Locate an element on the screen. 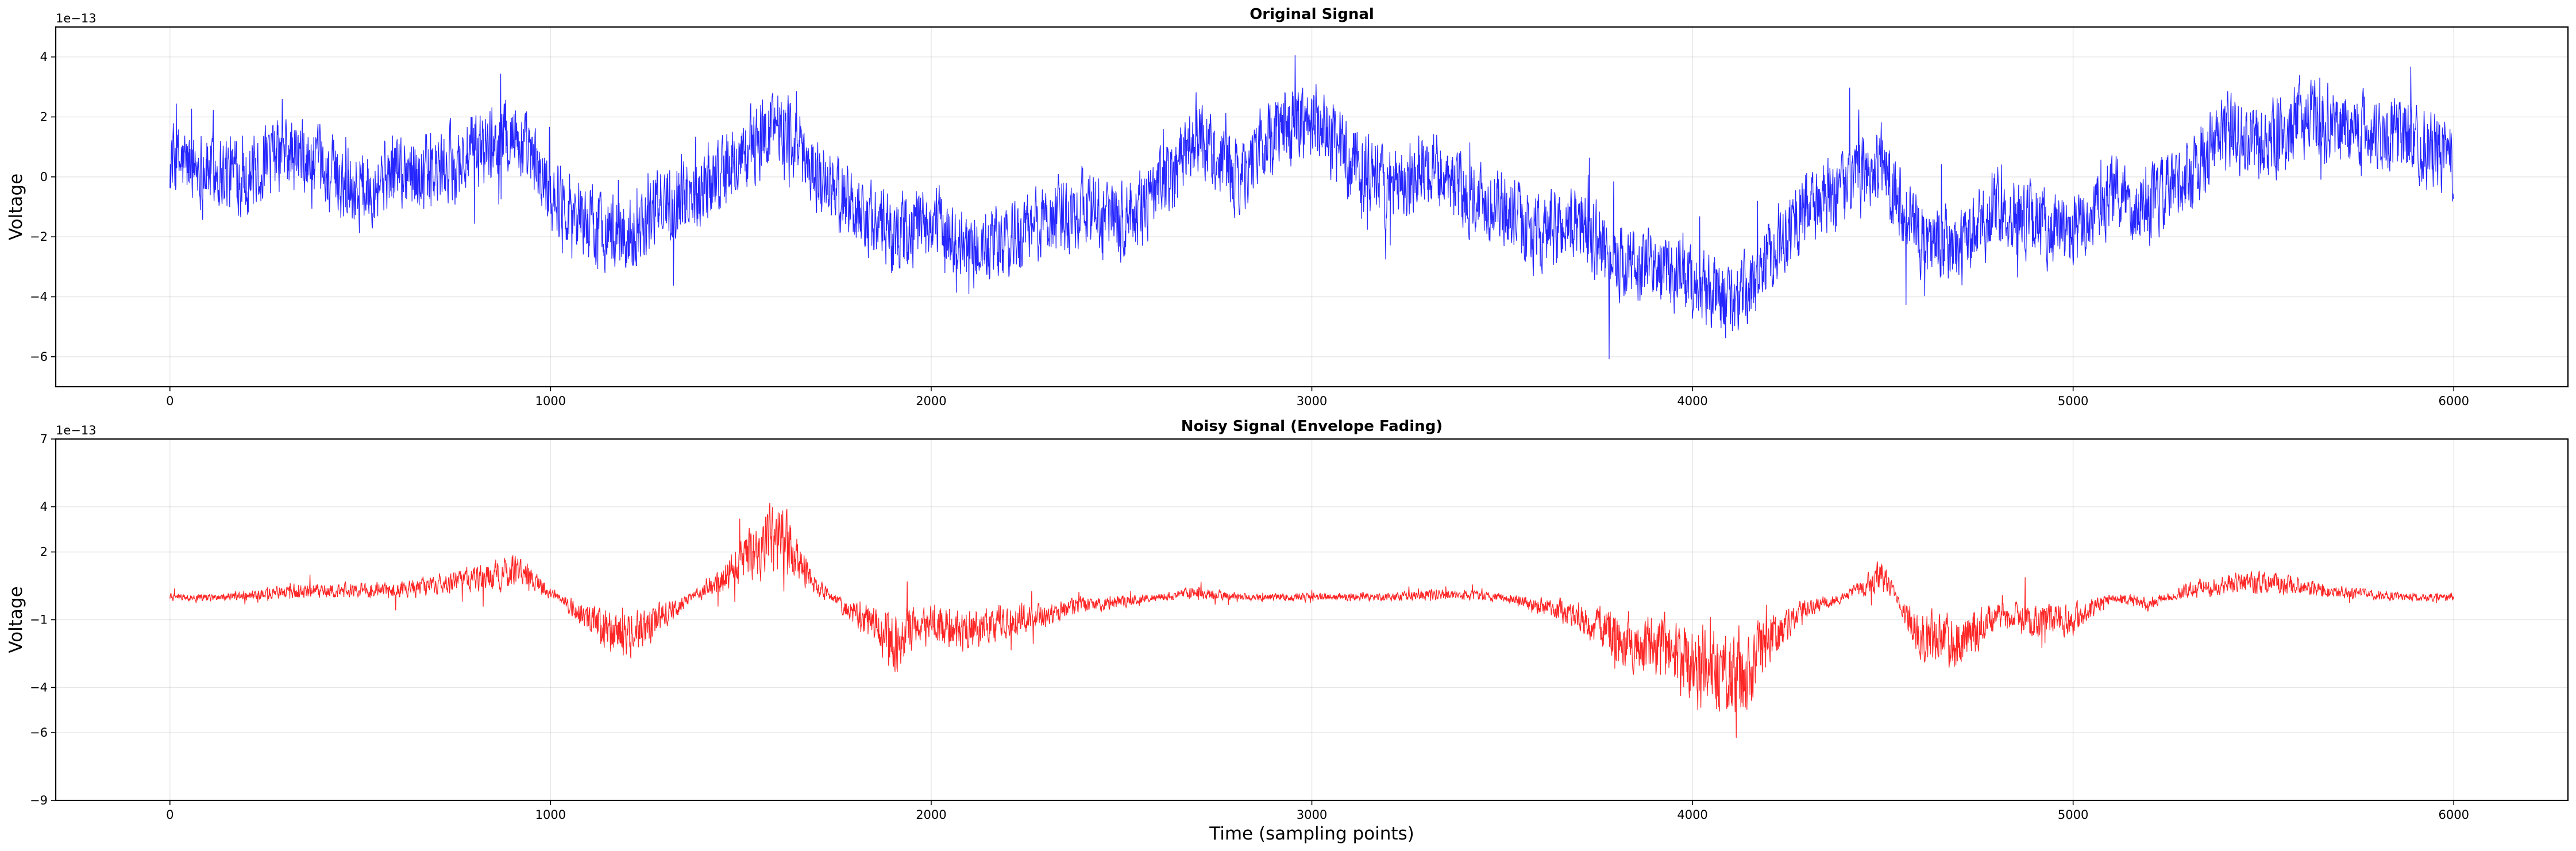  y-tick-label: −1 is located at coordinates (39, 620).